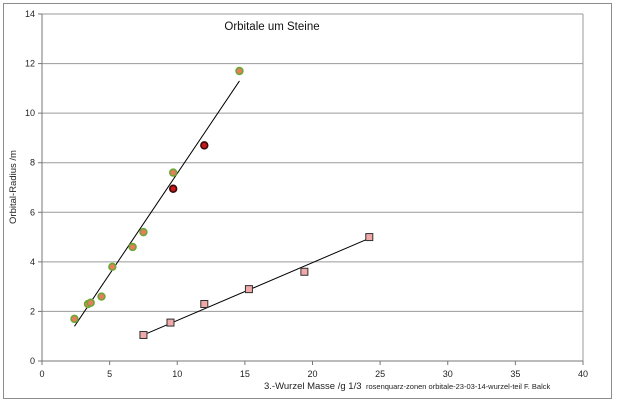  Describe the element at coordinates (30, 64) in the screenshot. I see `y-tick-label: 12` at that location.